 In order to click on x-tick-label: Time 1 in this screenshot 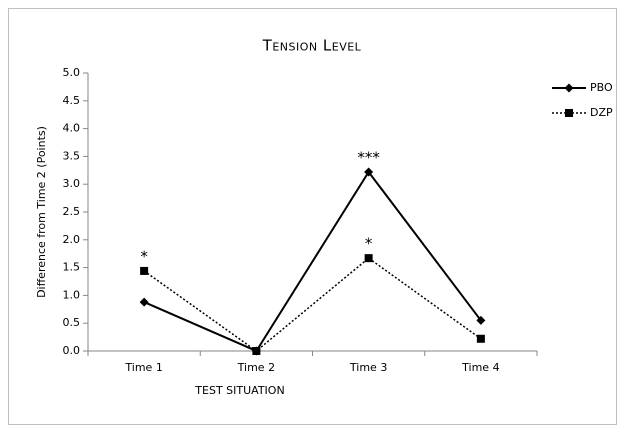, I will do `click(143, 367)`.